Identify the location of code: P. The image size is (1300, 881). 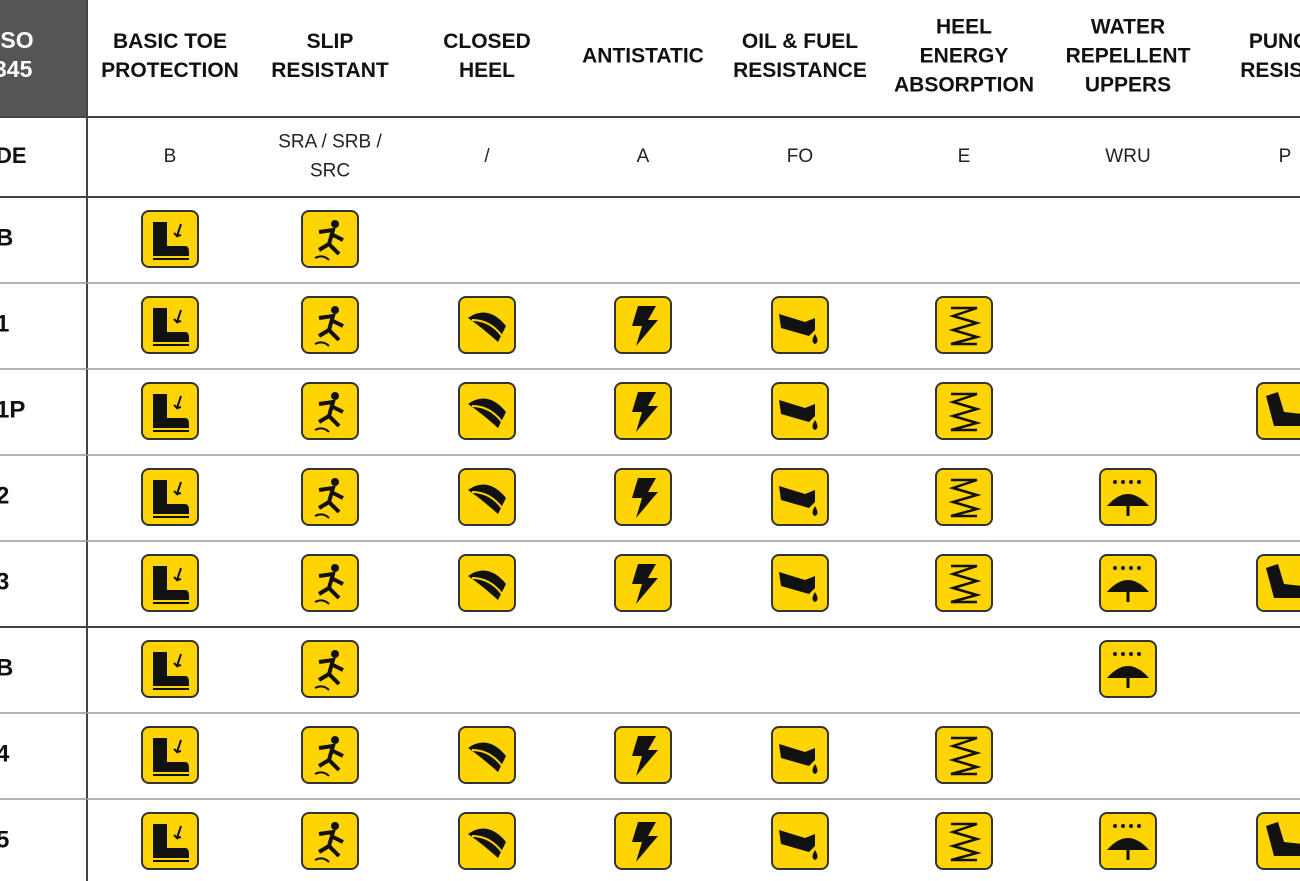
(1285, 156).